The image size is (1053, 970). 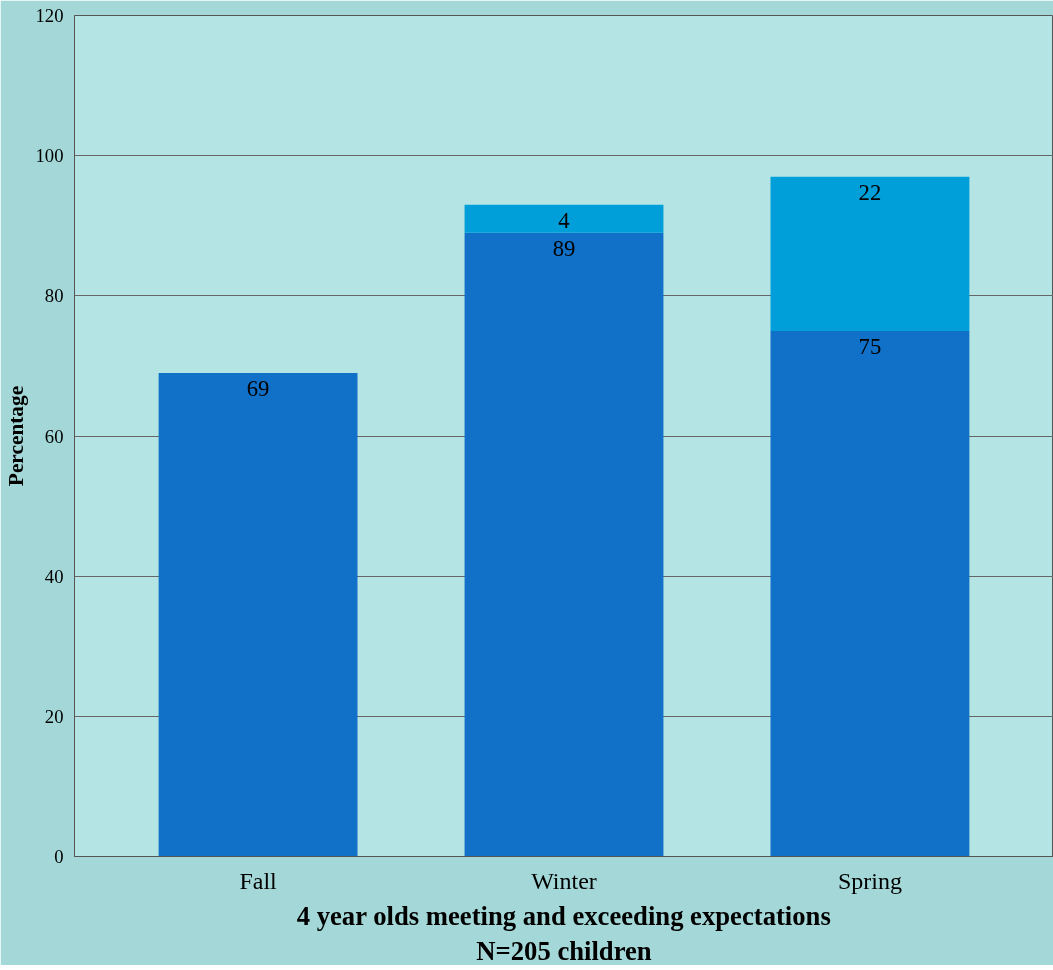 I want to click on data-label: 89, so click(x=564, y=248).